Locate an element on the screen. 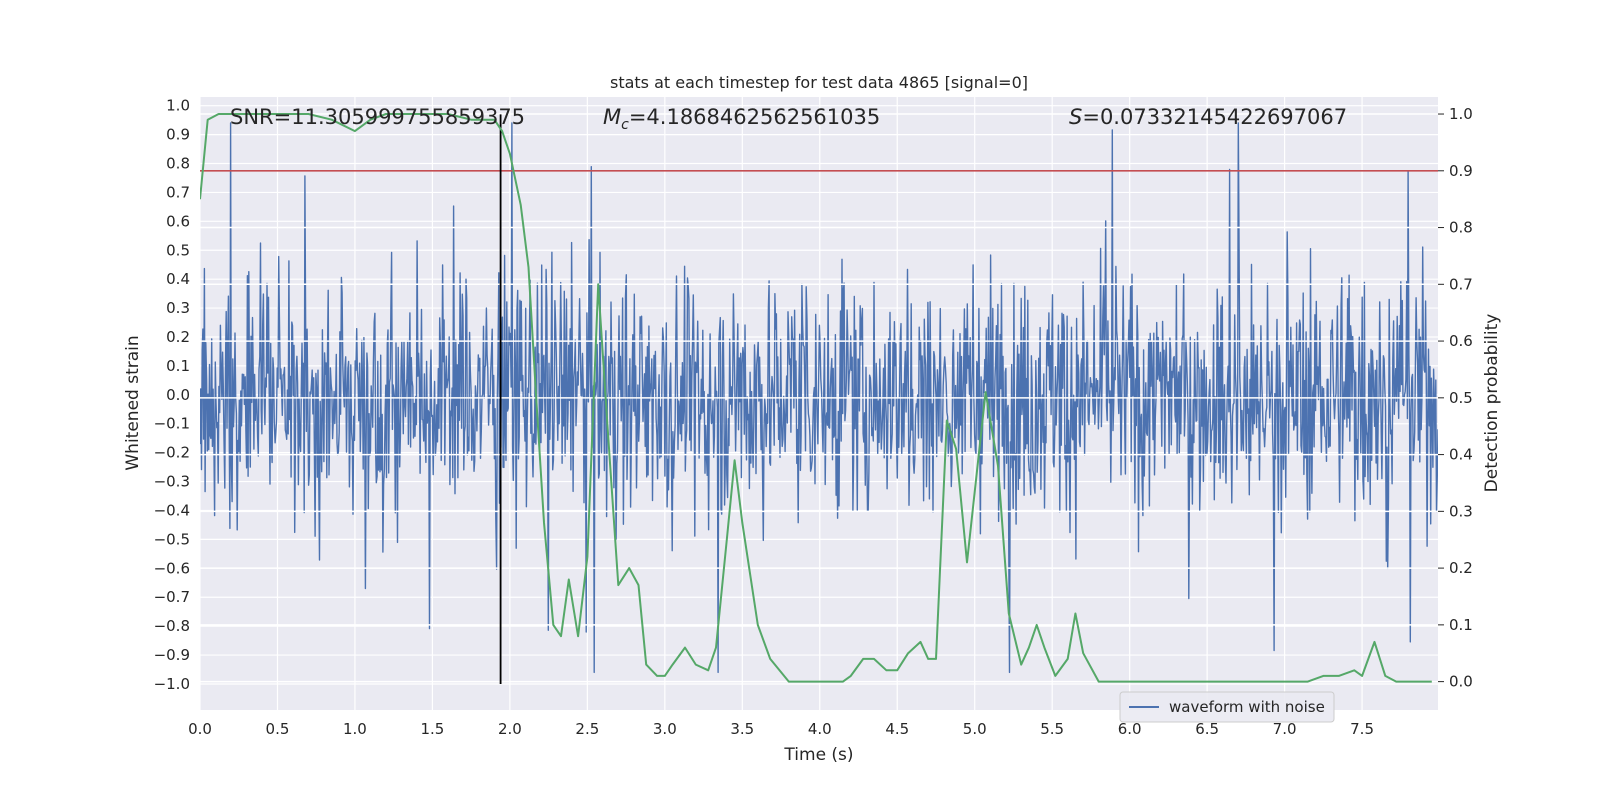 Image resolution: width=1600 pixels, height=800 pixels. legend-box is located at coordinates (1227, 707).